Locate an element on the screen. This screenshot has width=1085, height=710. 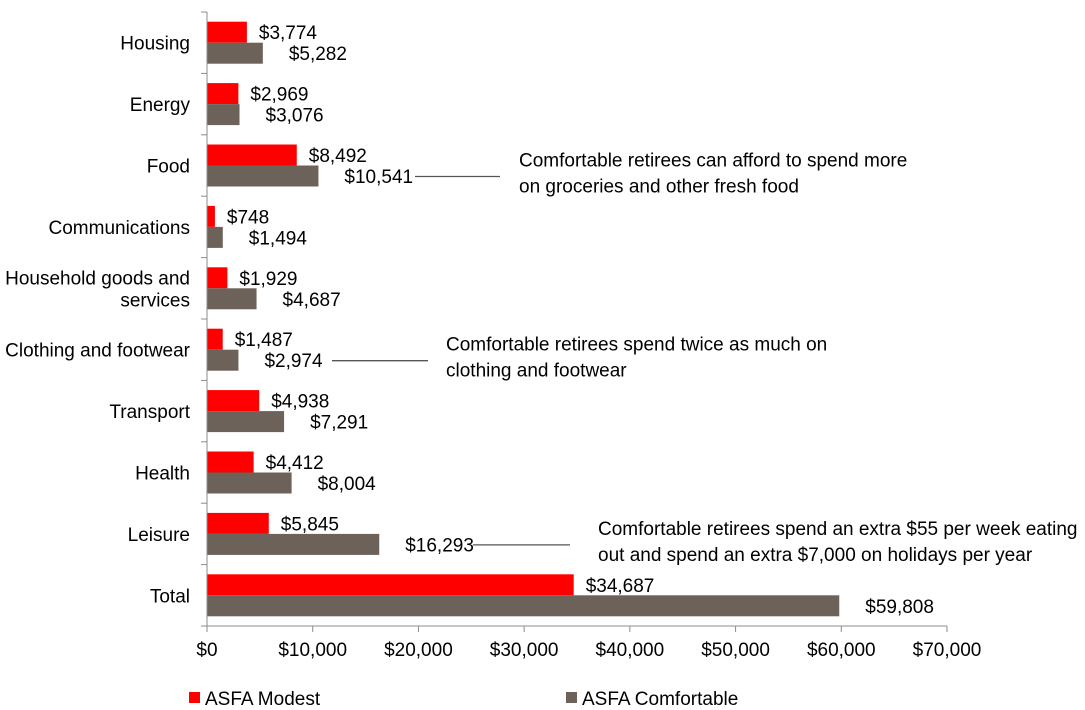
value-label: $5,282 is located at coordinates (318, 54).